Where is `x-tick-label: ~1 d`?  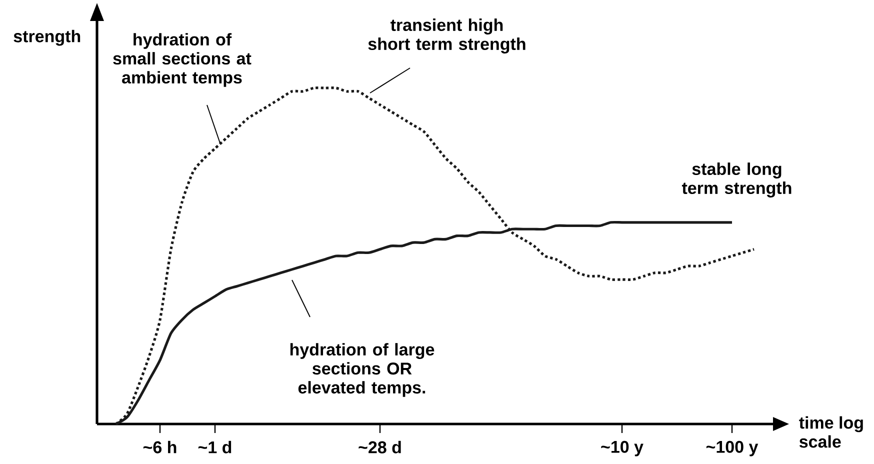 x-tick-label: ~1 d is located at coordinates (215, 447).